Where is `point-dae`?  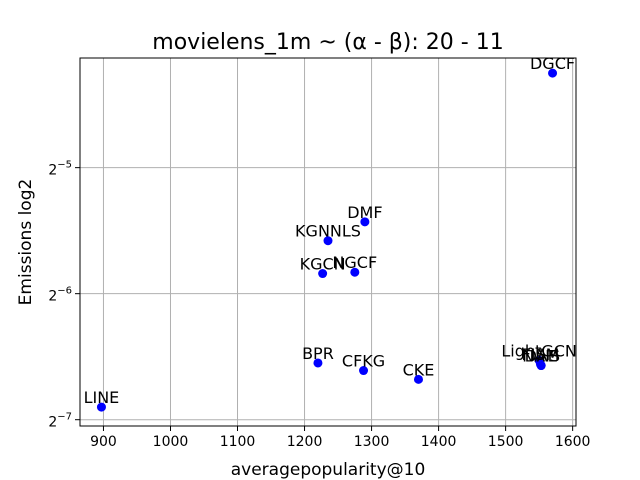
point-dae is located at coordinates (541, 366).